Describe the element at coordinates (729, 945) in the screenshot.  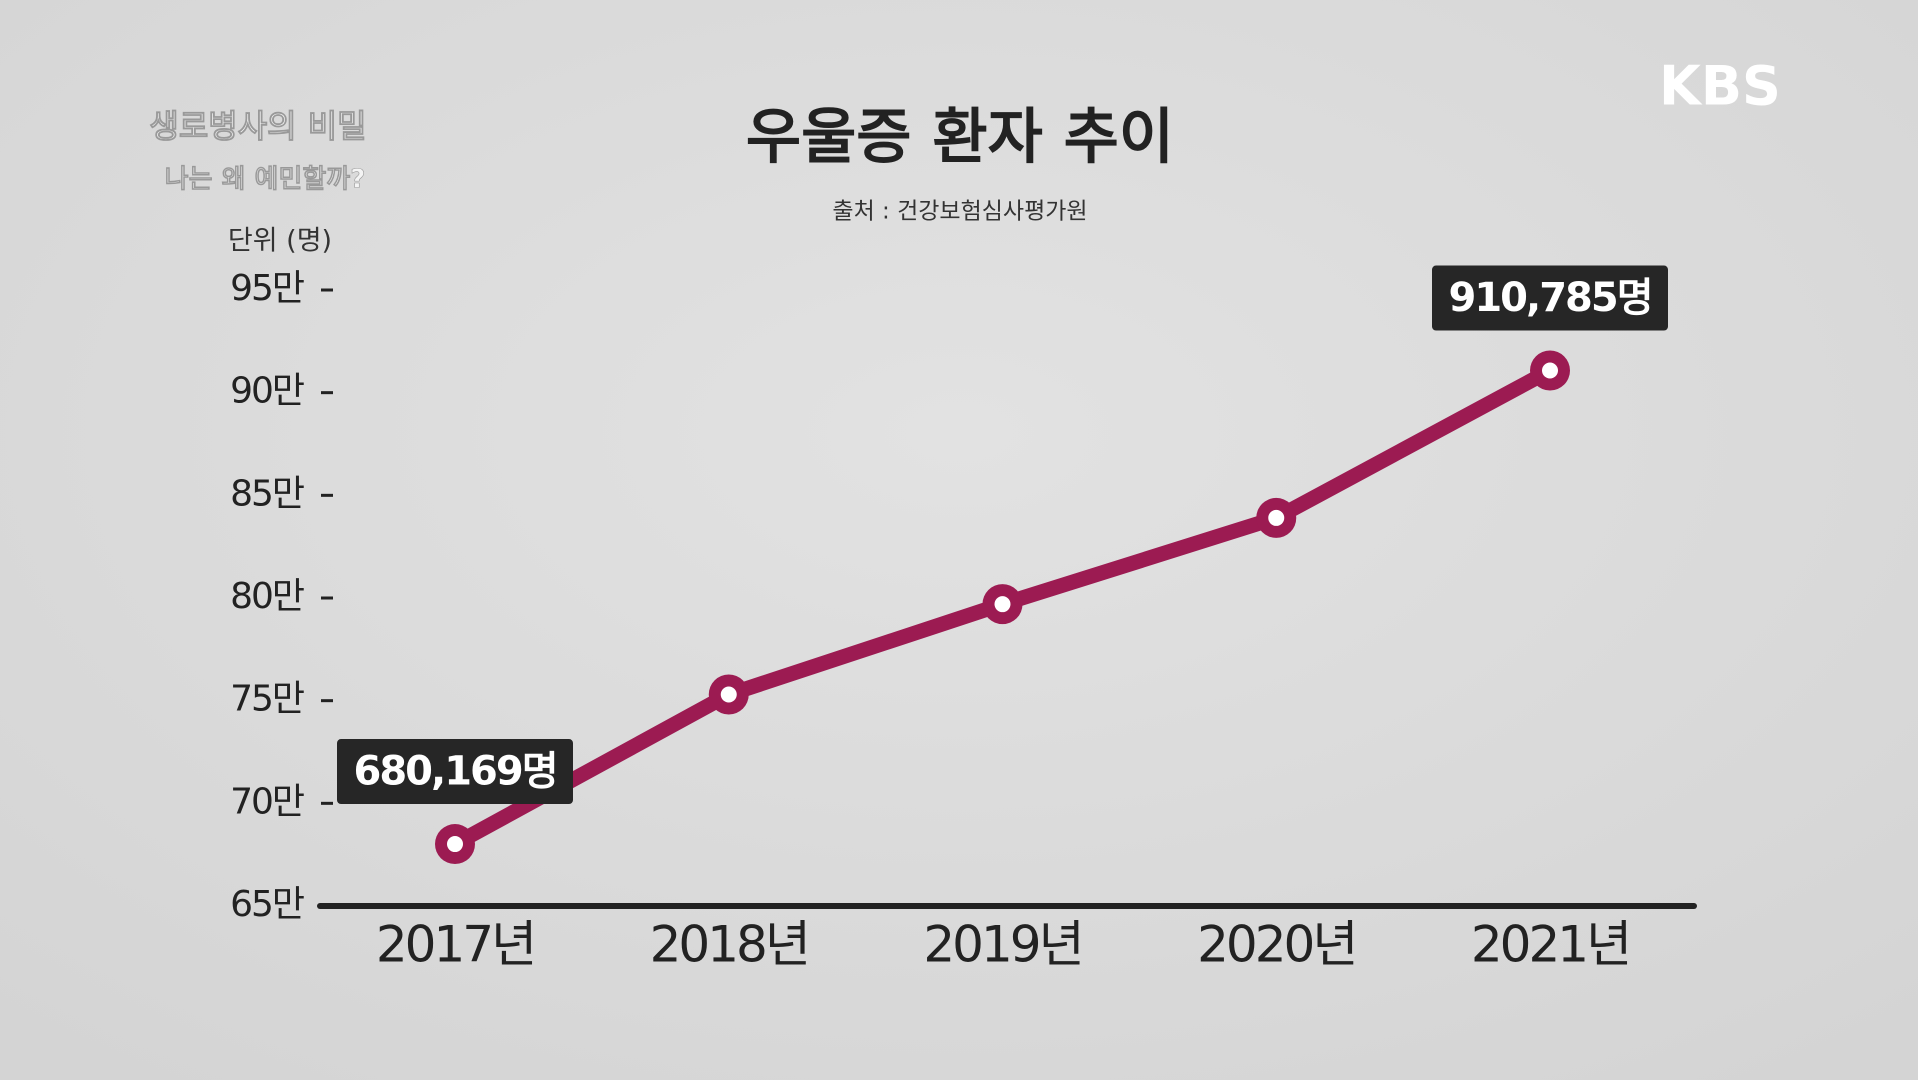
I see `x-tick-label: 2018년` at that location.